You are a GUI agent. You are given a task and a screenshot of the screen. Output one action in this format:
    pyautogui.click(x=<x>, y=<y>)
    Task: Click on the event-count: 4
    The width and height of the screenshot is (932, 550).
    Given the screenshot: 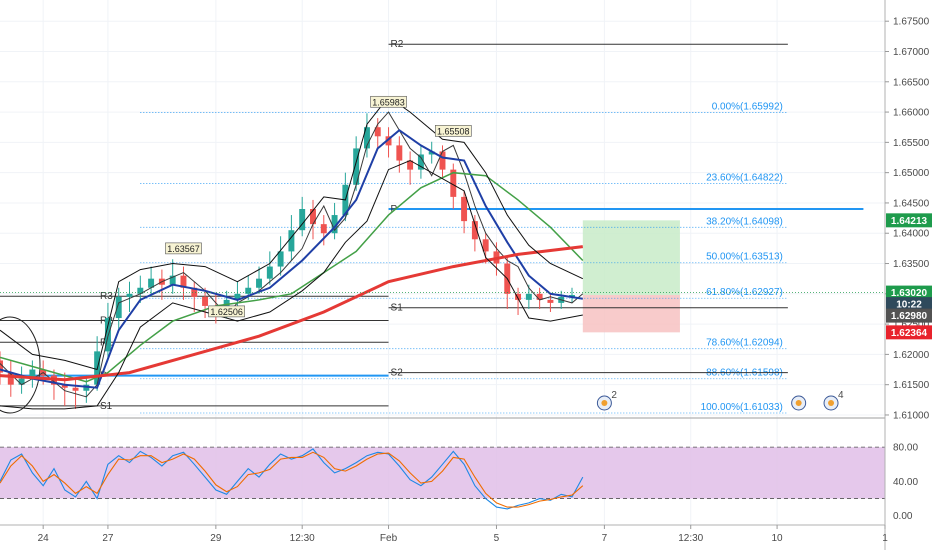 What is the action you would take?
    pyautogui.click(x=841, y=395)
    